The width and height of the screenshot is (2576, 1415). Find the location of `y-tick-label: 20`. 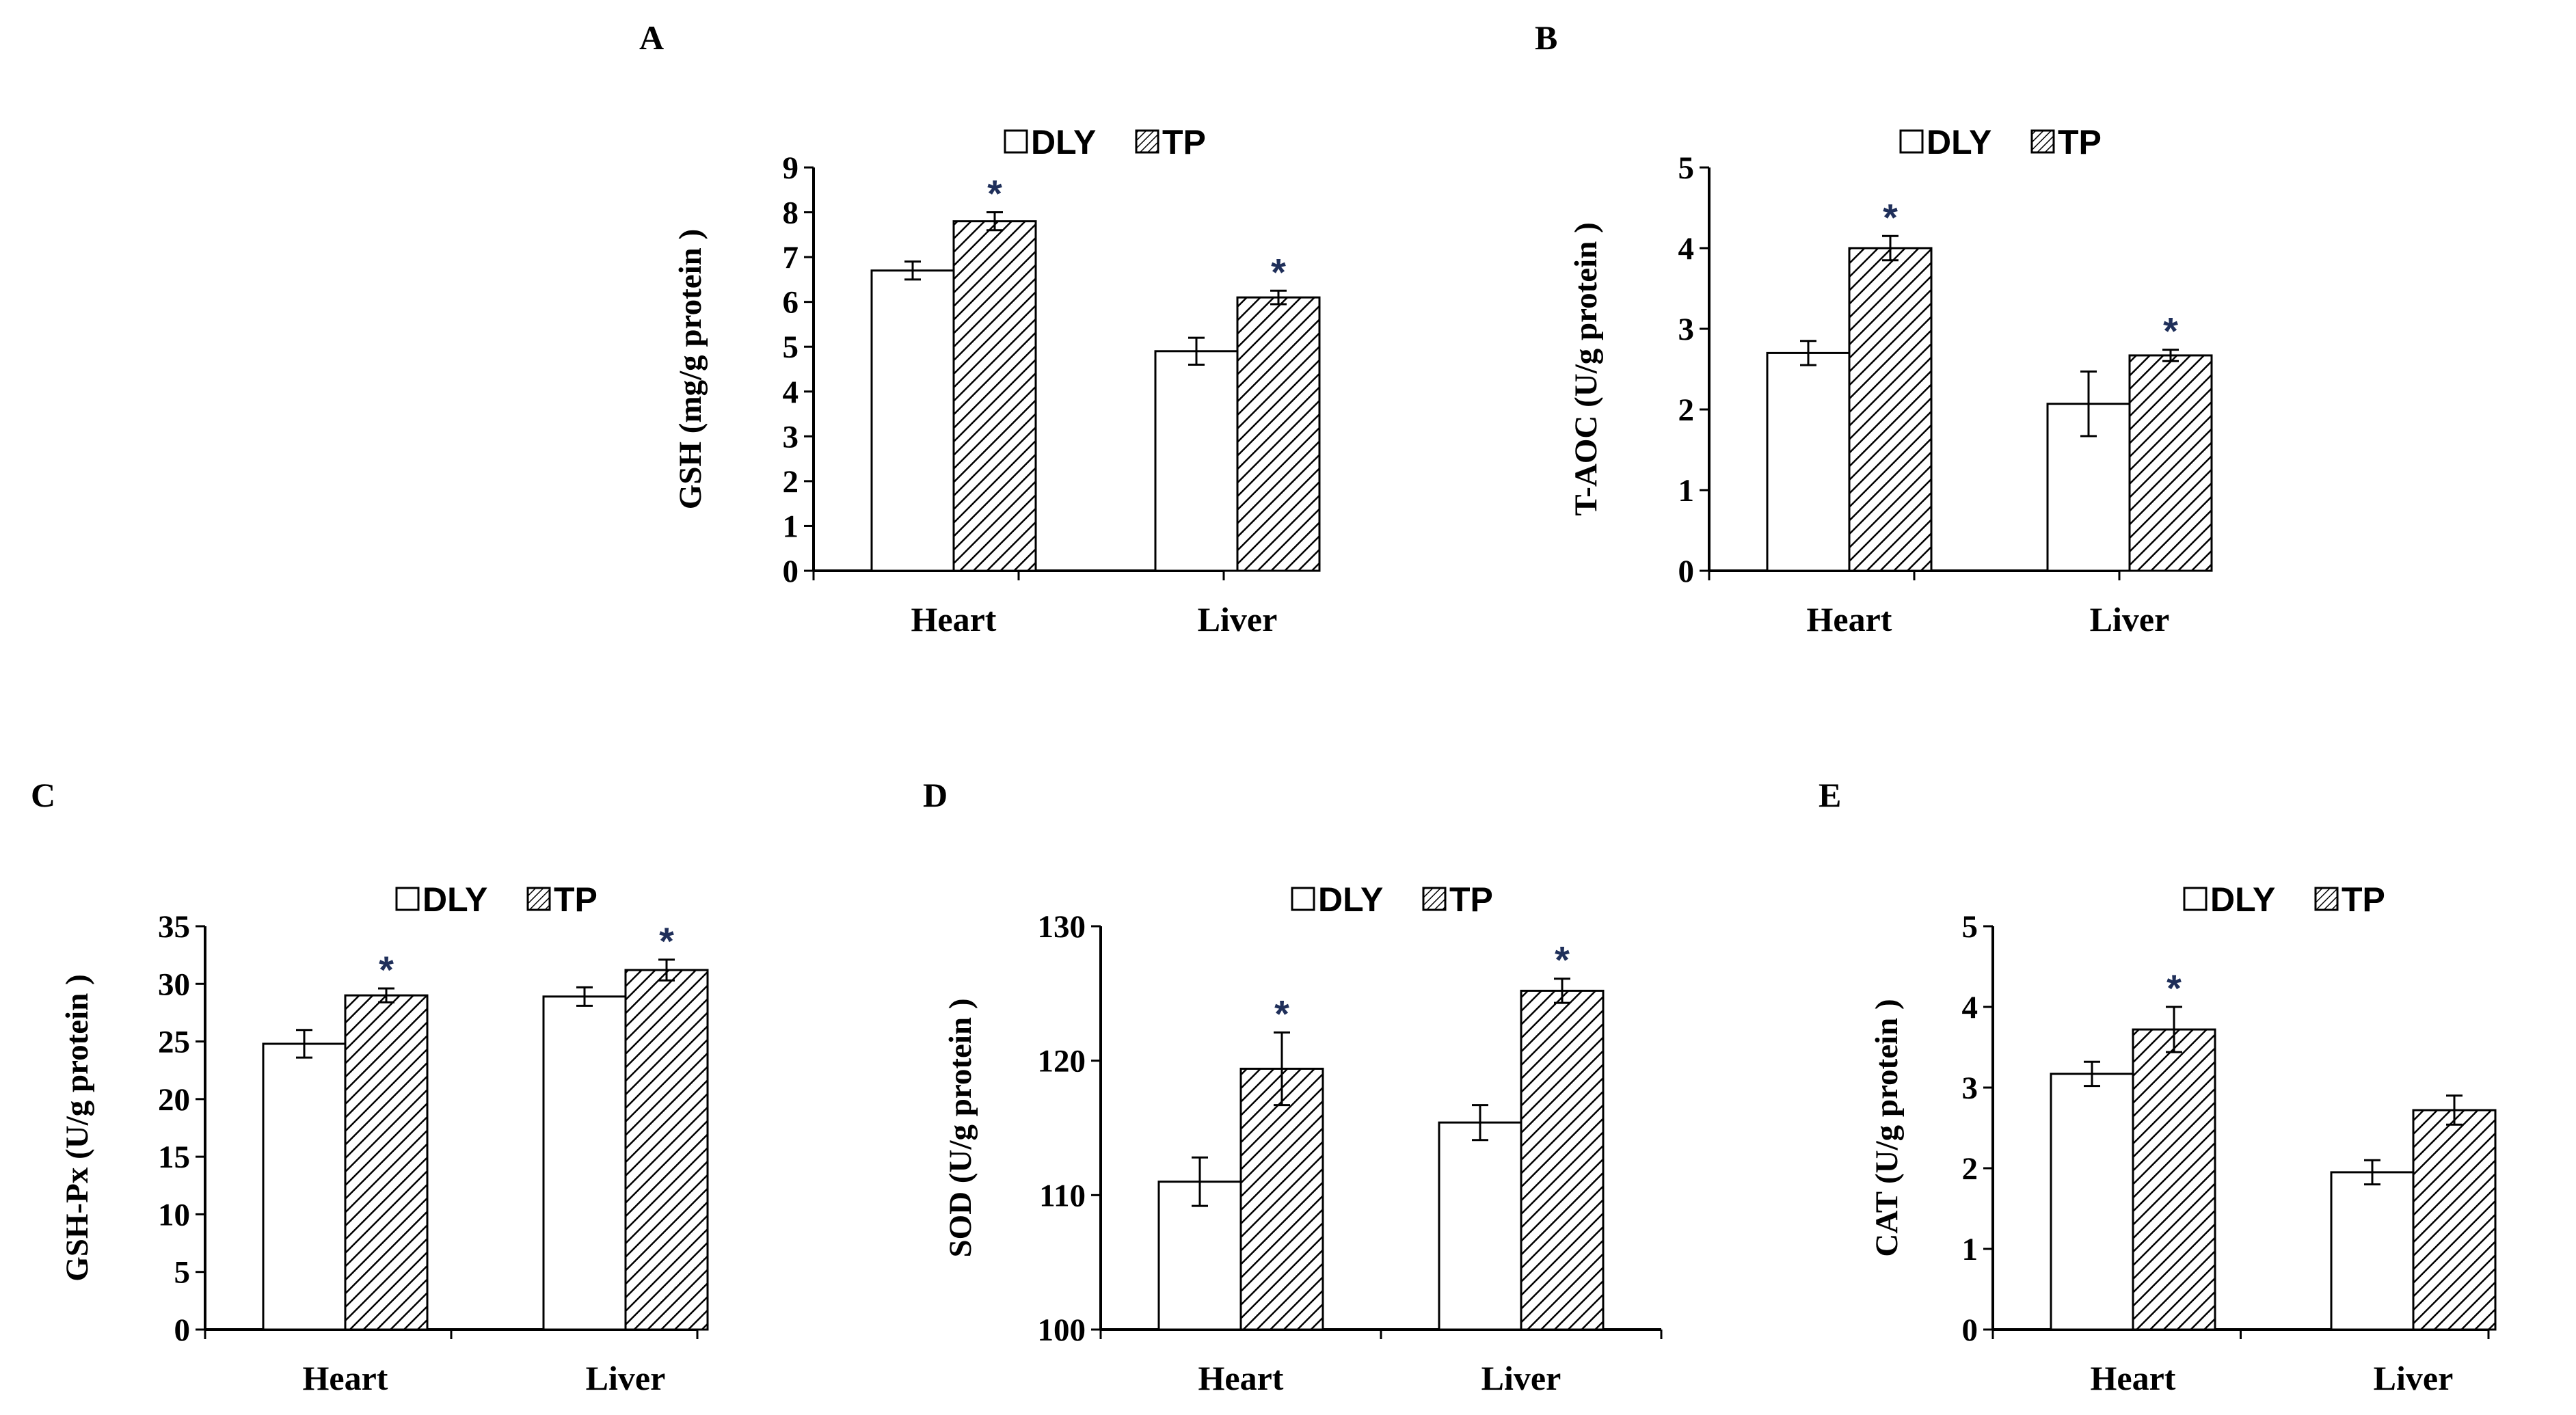

y-tick-label: 20 is located at coordinates (174, 1100).